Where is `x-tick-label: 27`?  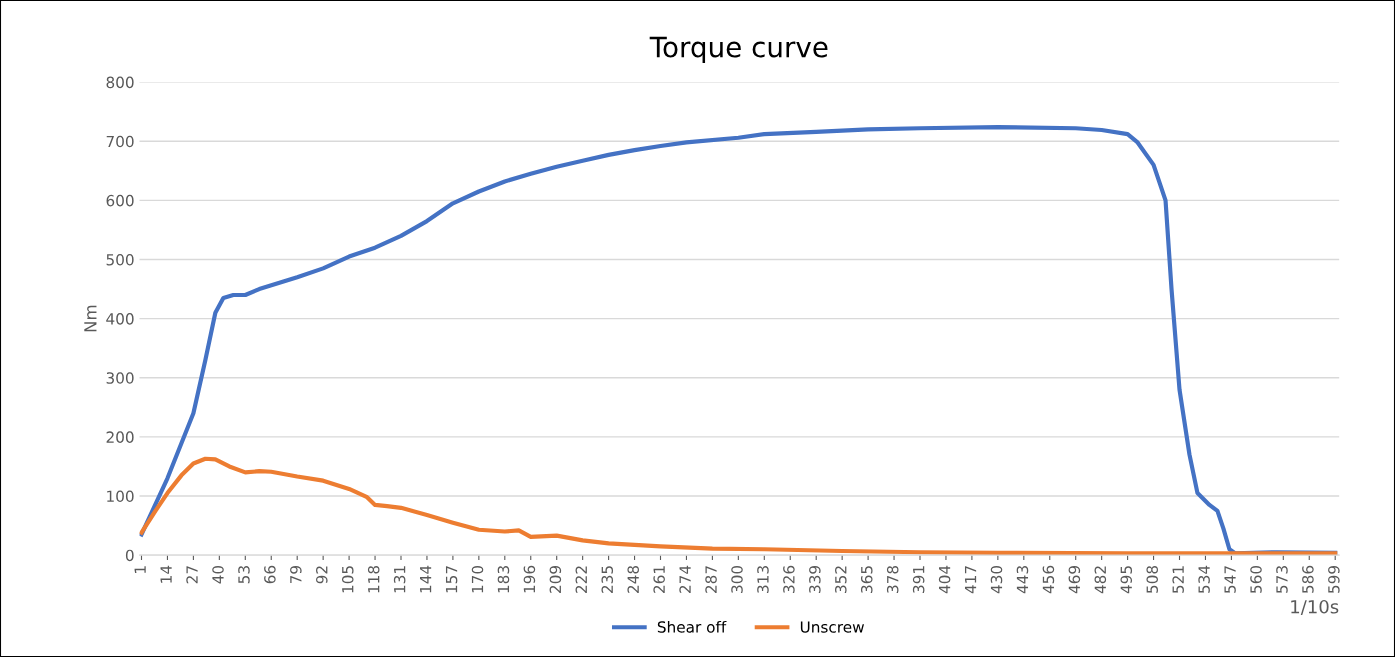 x-tick-label: 27 is located at coordinates (192, 575).